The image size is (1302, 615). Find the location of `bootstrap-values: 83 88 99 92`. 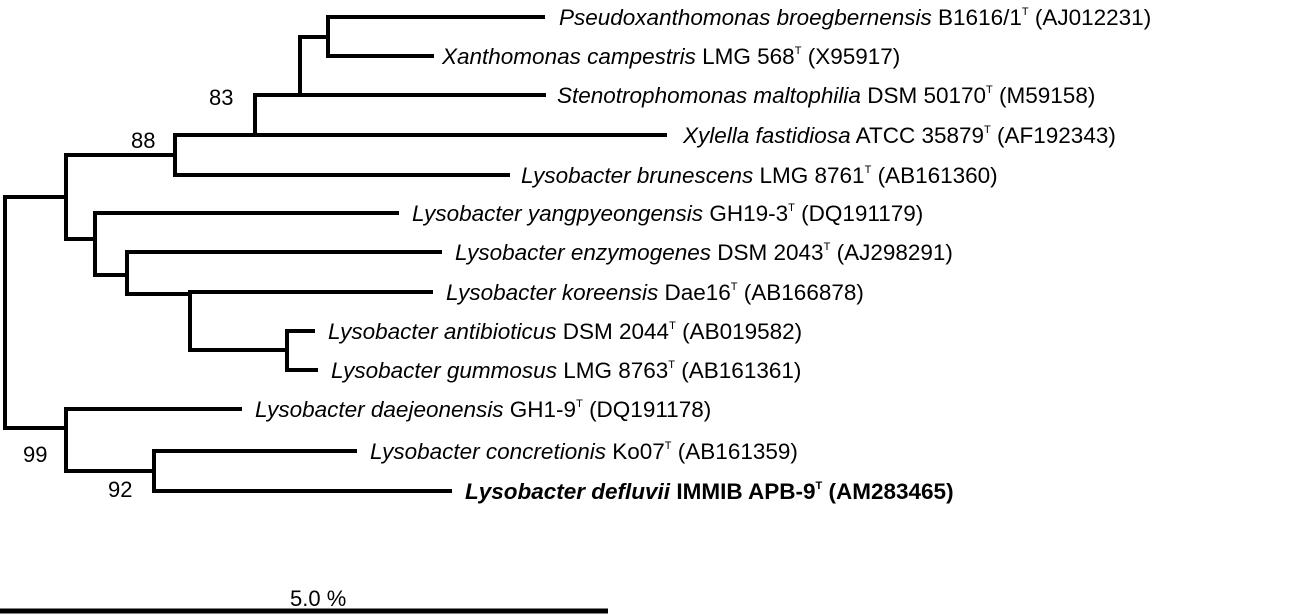

bootstrap-values: 83 88 99 92 is located at coordinates (128, 293).